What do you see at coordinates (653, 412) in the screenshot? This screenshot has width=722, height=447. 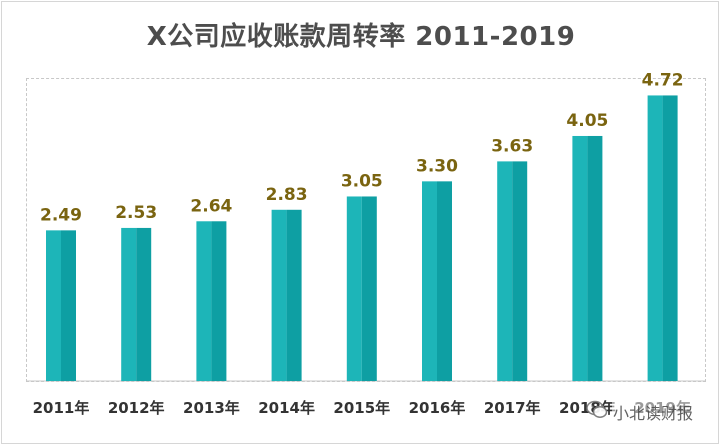 I see `watermark-text: 小北读财报` at bounding box center [653, 412].